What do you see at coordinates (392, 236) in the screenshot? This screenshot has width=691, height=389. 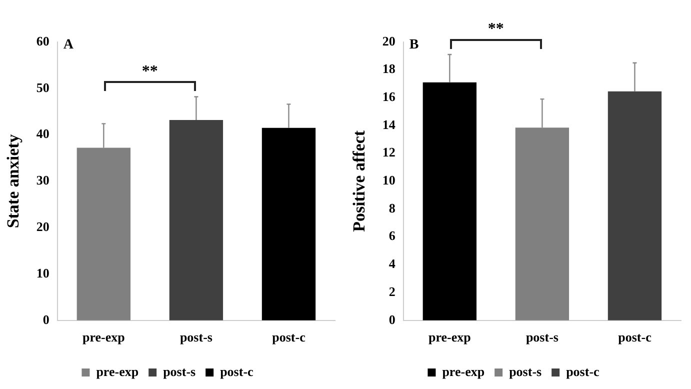 I see `y-tick-label: 6` at bounding box center [392, 236].